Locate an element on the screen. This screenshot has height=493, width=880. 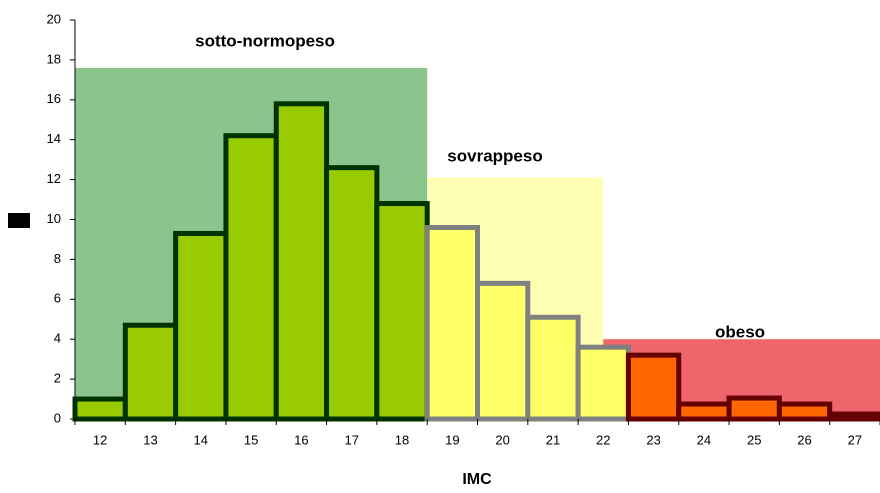
x-tick-label: 15 is located at coordinates (251, 439).